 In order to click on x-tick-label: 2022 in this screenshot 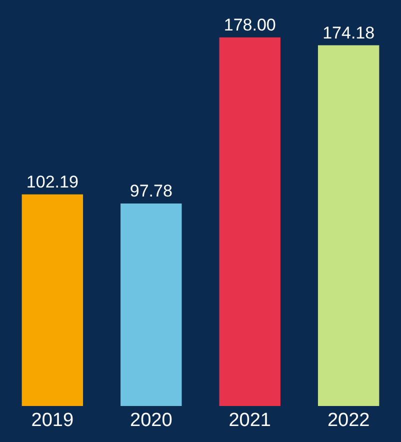, I will do `click(348, 420)`.